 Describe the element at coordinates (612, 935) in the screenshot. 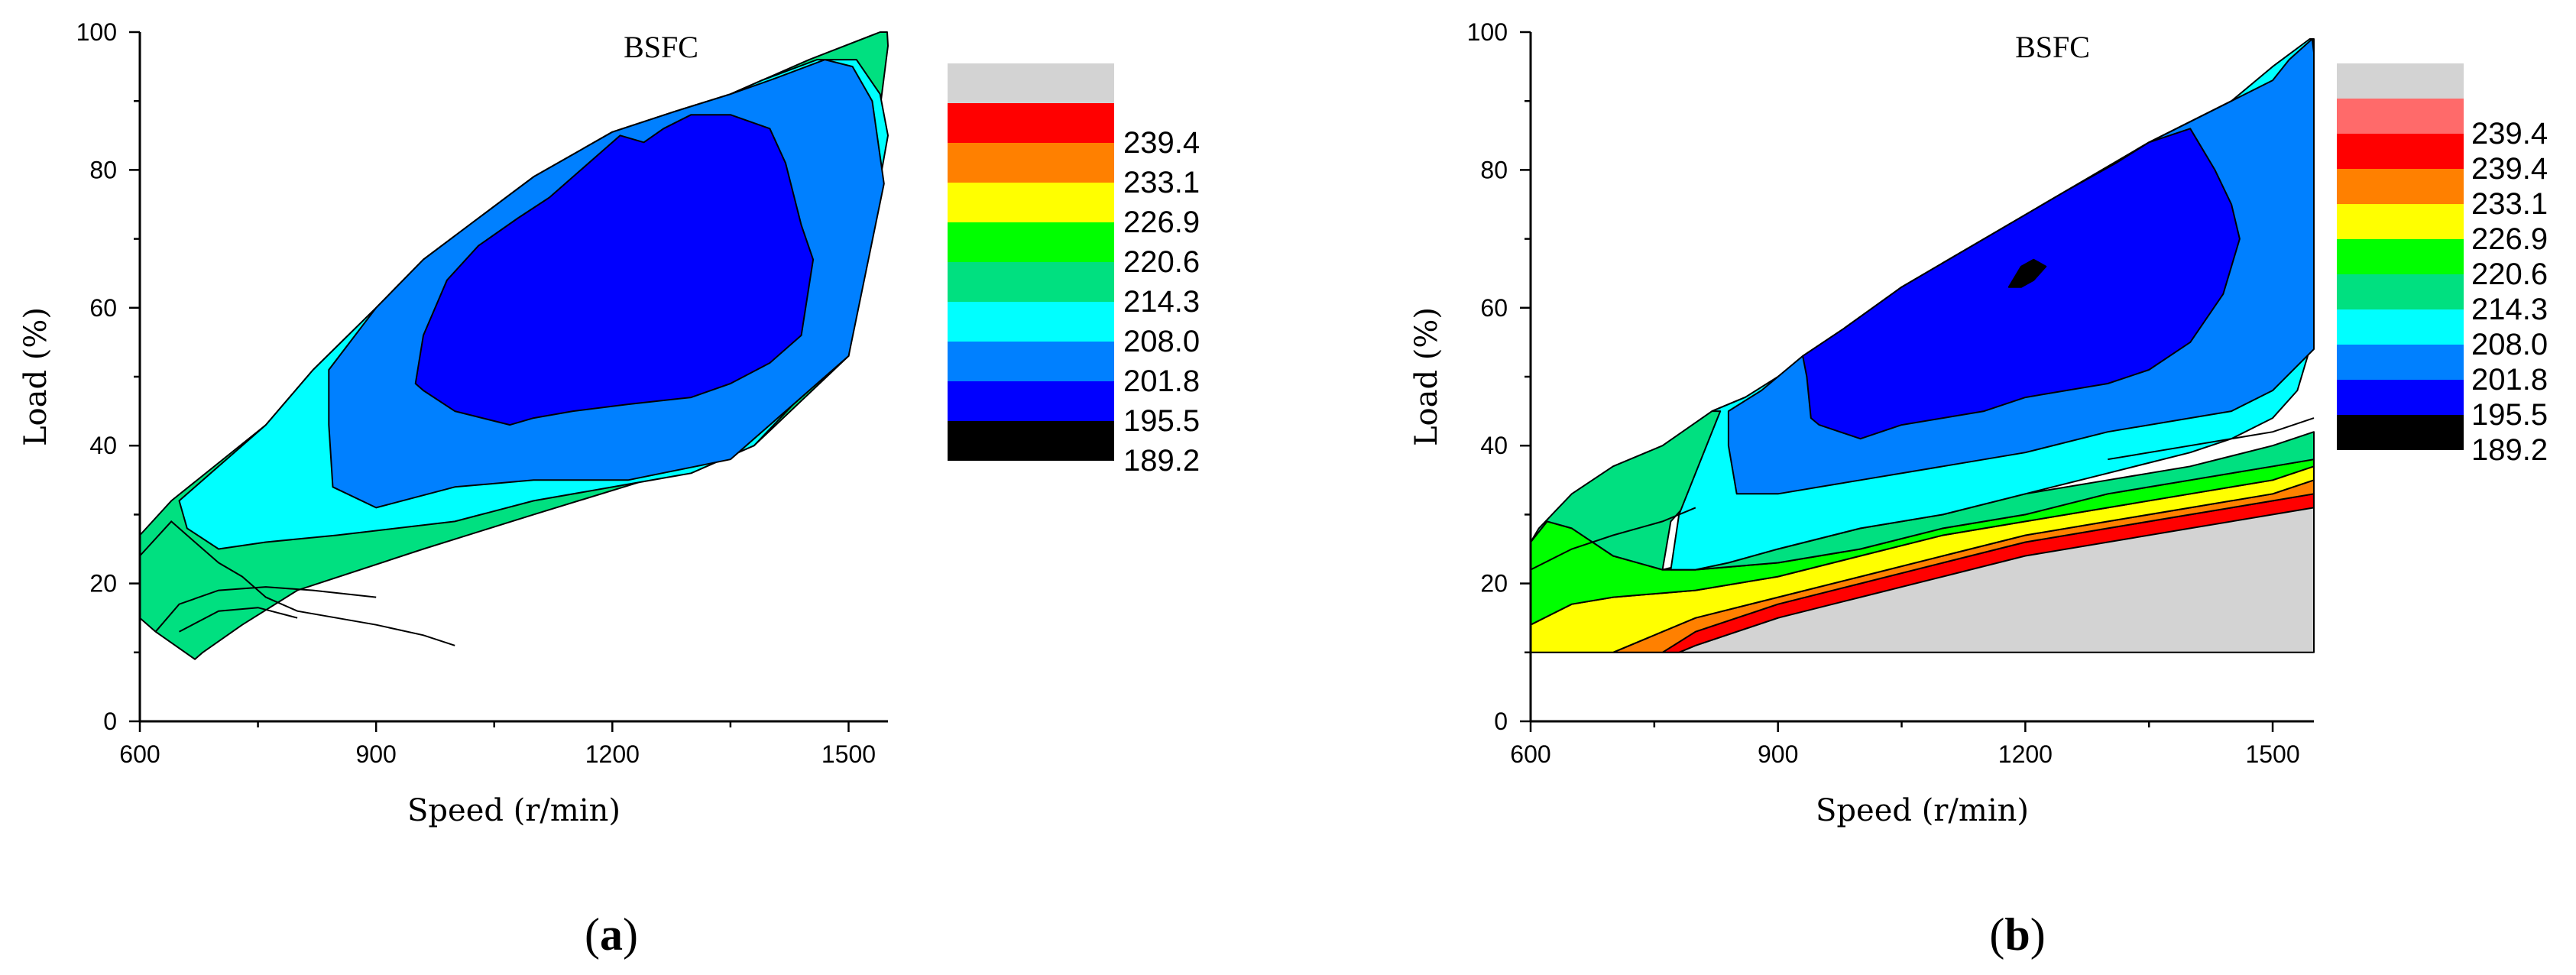

I see `panel-label-a: (a)` at that location.